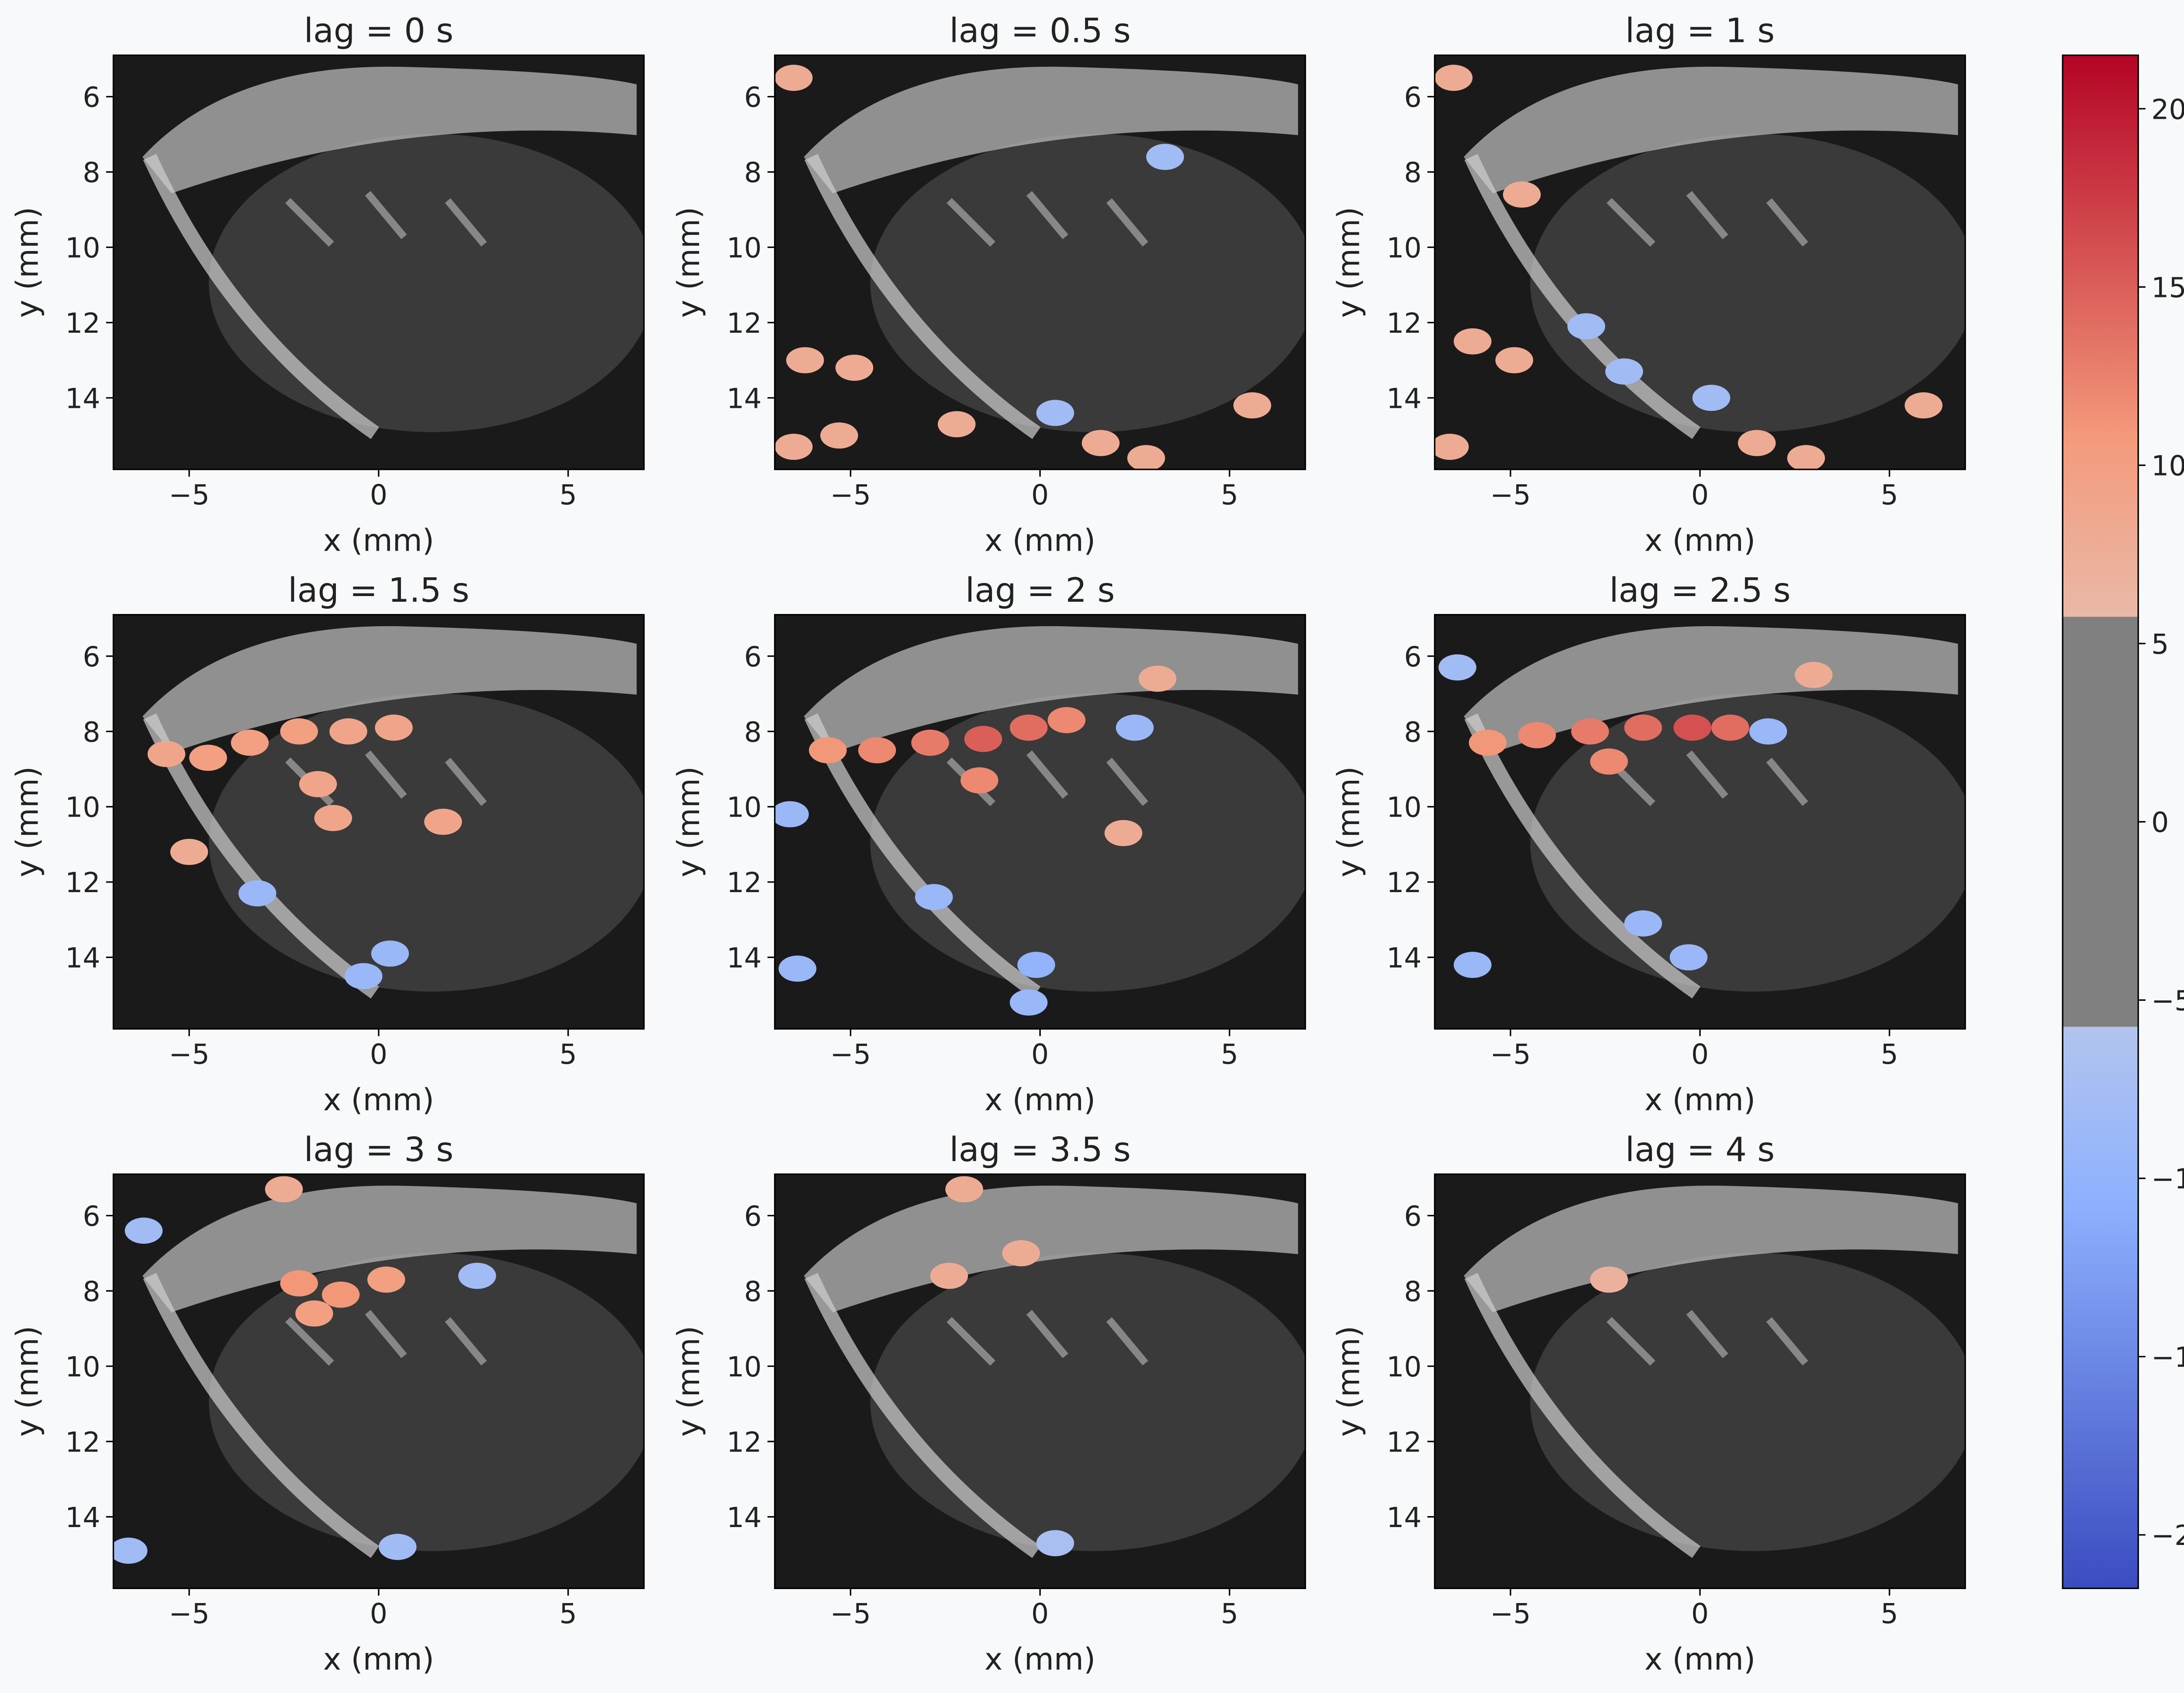 Image resolution: width=2184 pixels, height=1693 pixels. I want to click on colorbar-tick-label: −10, so click(2167, 1179).